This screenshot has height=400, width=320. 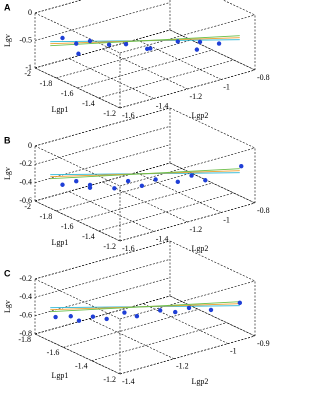 I want to click on panel-label: A, so click(x=7, y=7).